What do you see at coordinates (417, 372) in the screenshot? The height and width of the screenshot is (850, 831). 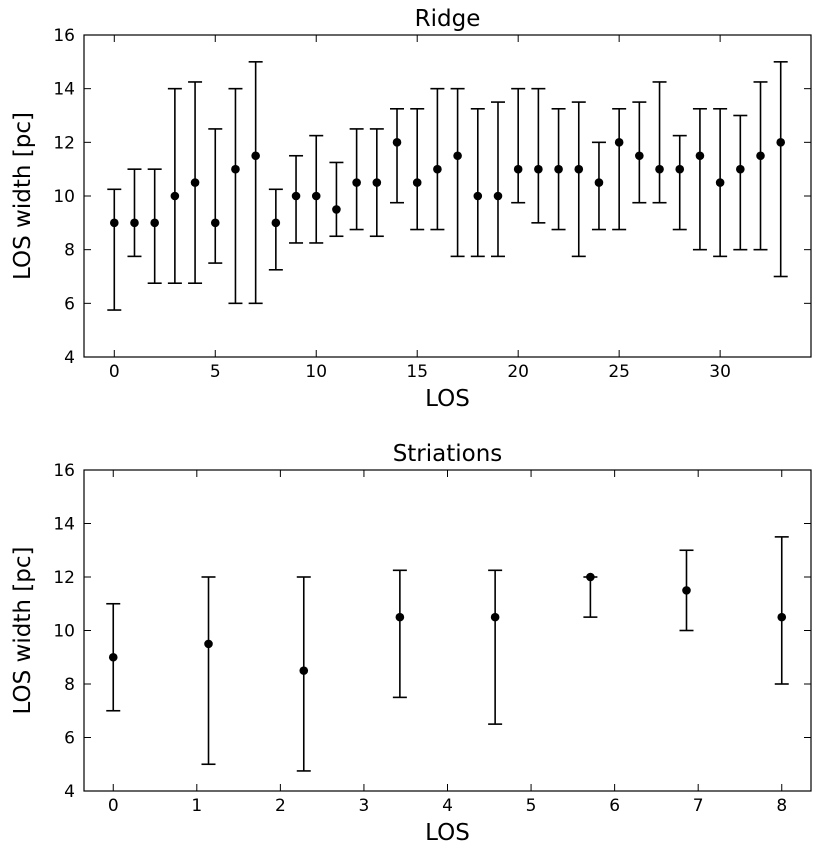 I see `x-tick-label: 15` at bounding box center [417, 372].